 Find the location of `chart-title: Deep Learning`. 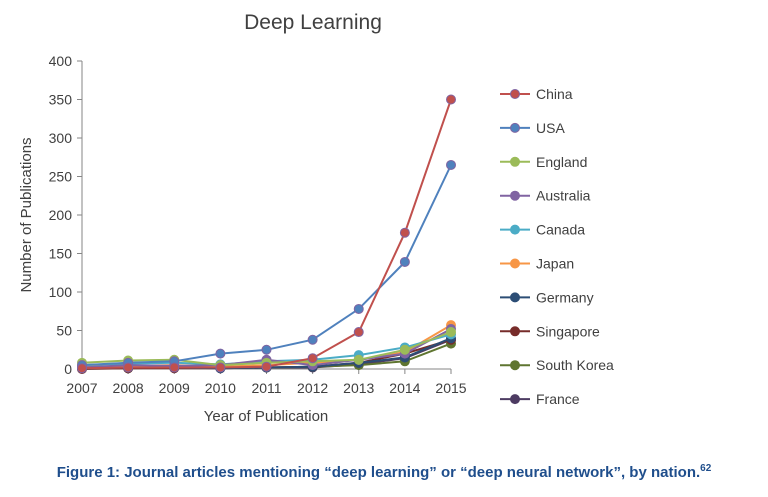

chart-title: Deep Learning is located at coordinates (313, 22).